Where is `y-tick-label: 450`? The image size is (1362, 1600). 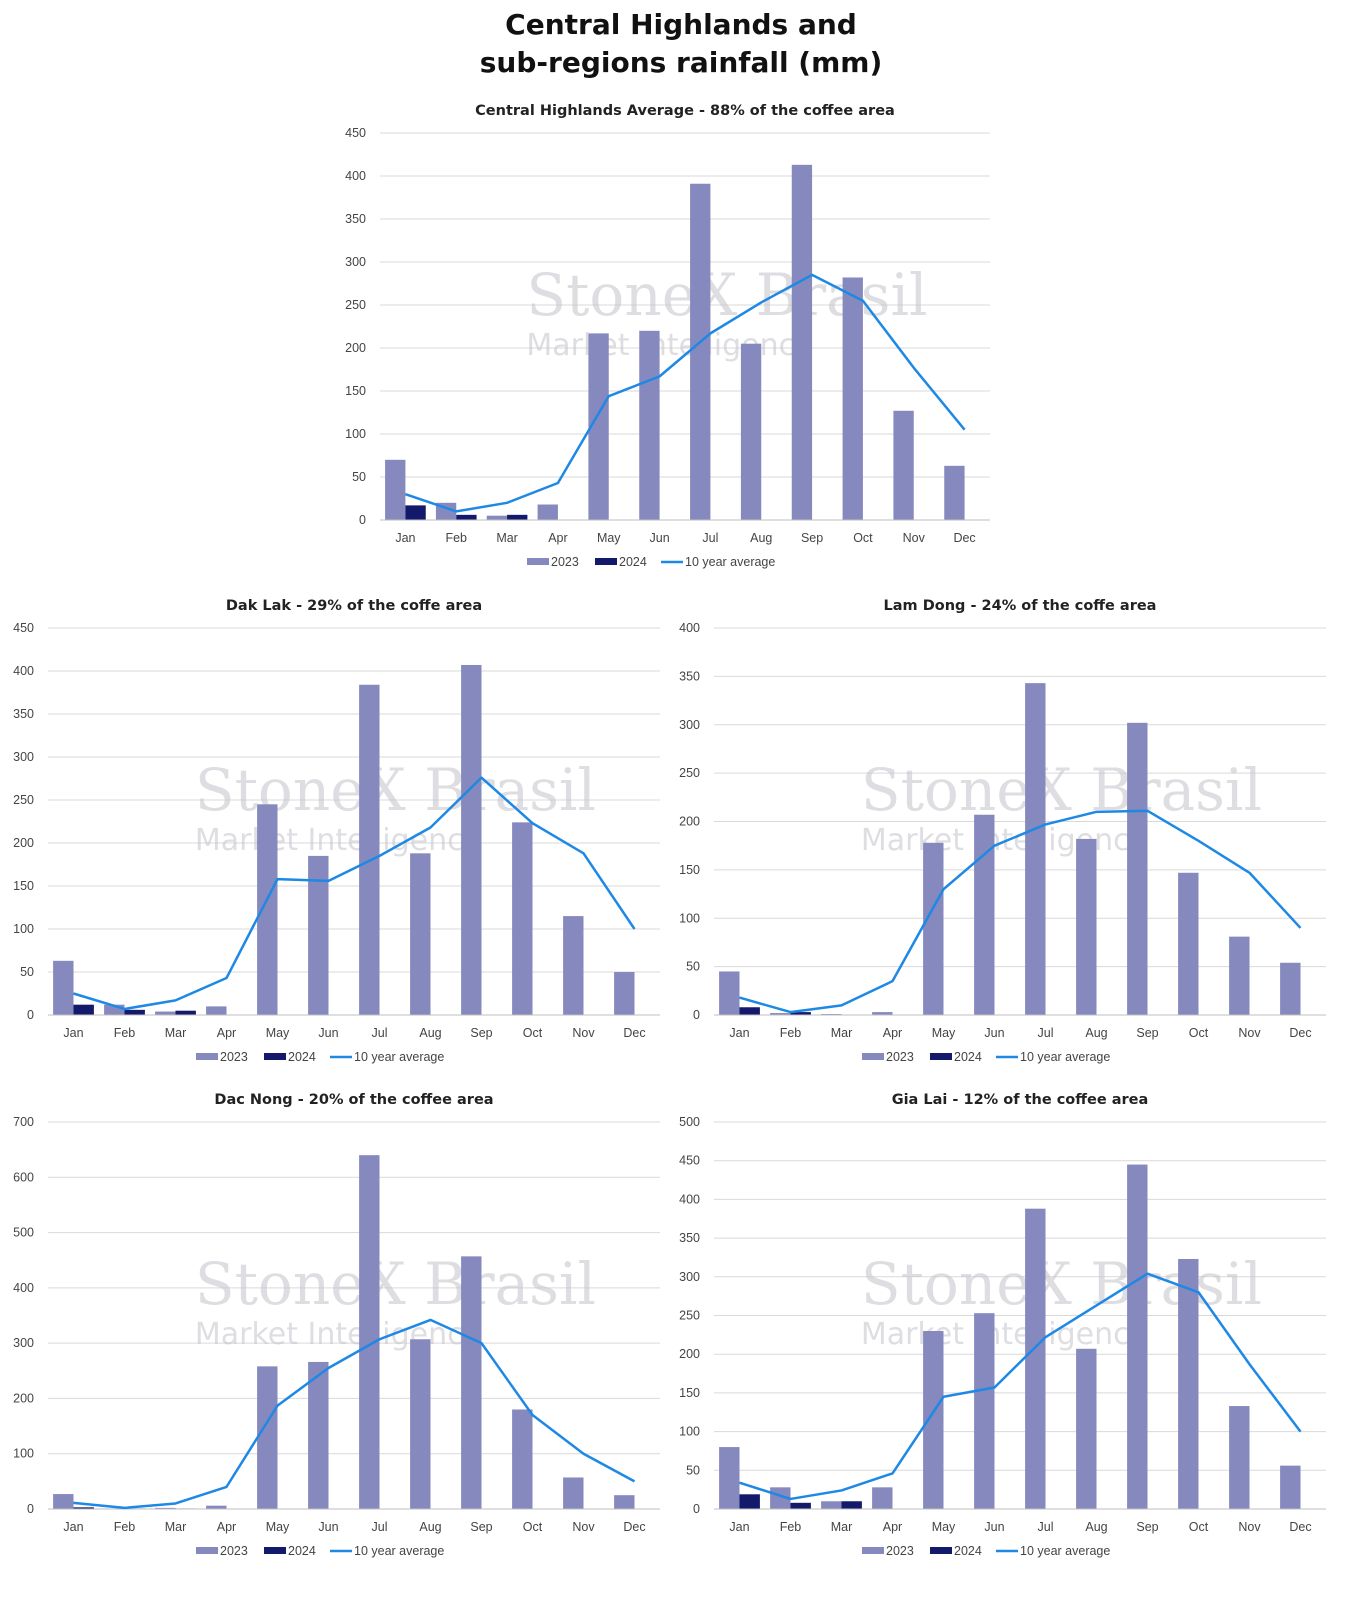 y-tick-label: 450 is located at coordinates (23, 628).